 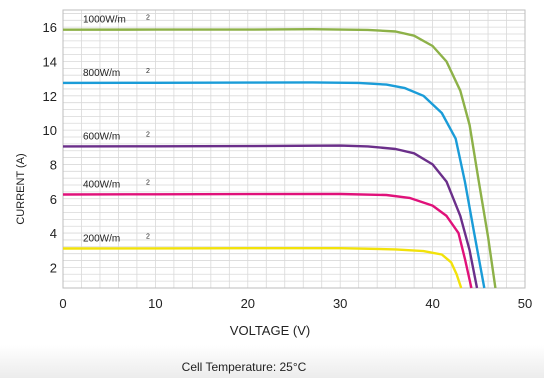 I want to click on series-label-sup-2: 2, so click(x=148, y=71).